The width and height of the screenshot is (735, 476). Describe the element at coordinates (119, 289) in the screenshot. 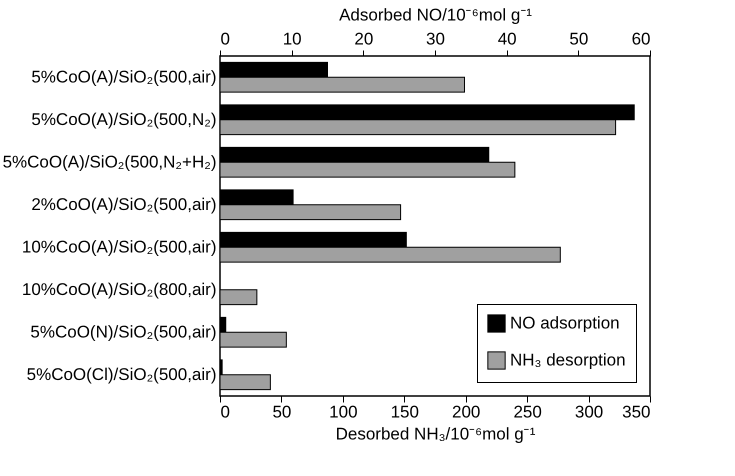

I see `y-tick-label: 10%CoO(A)/SiO₂(800,air)` at that location.